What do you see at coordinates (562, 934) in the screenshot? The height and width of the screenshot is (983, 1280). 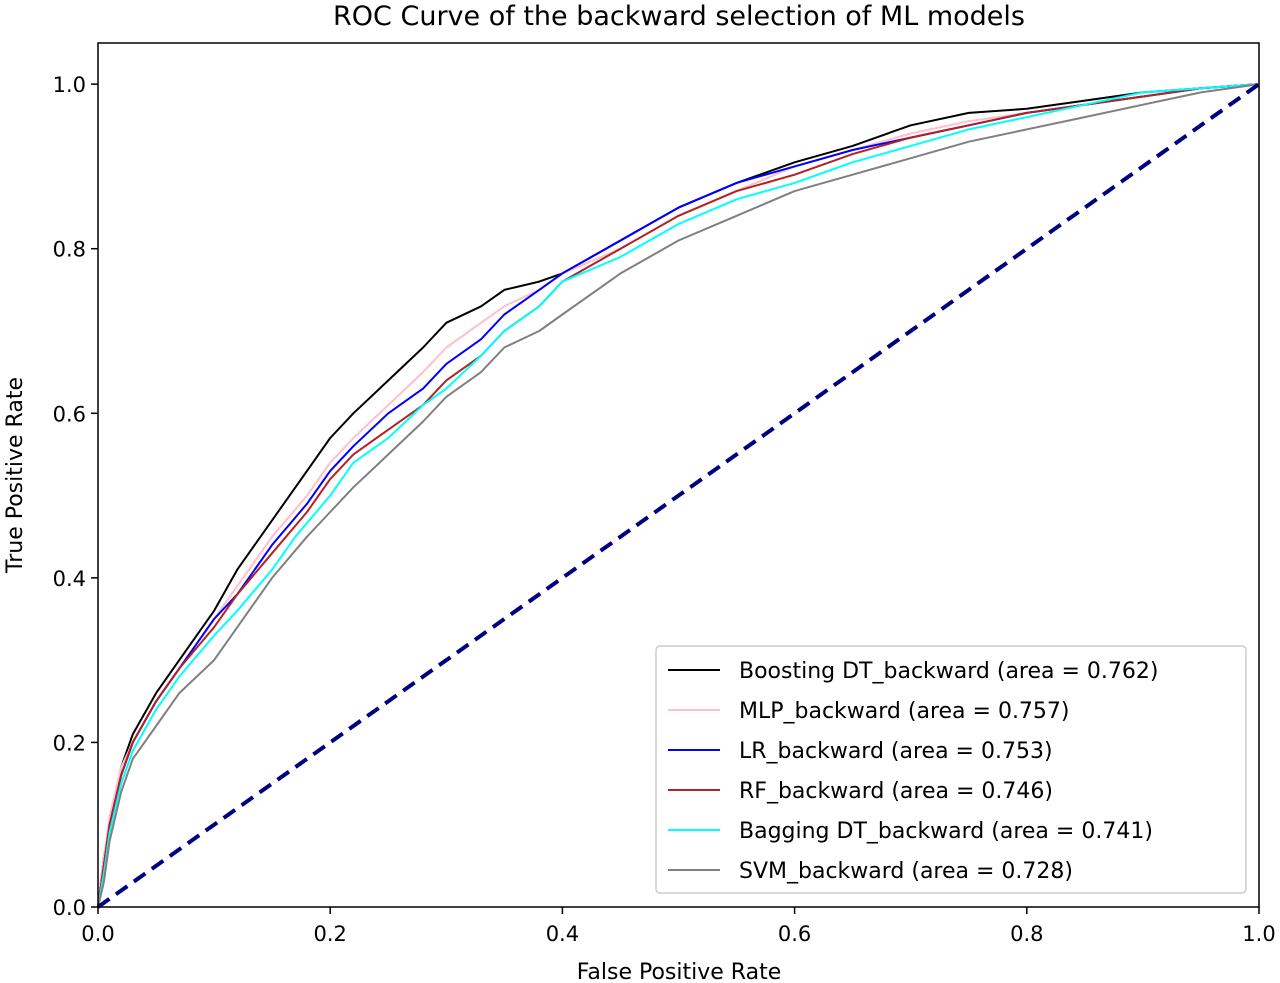 I see `x-tick-label: 0.4` at bounding box center [562, 934].